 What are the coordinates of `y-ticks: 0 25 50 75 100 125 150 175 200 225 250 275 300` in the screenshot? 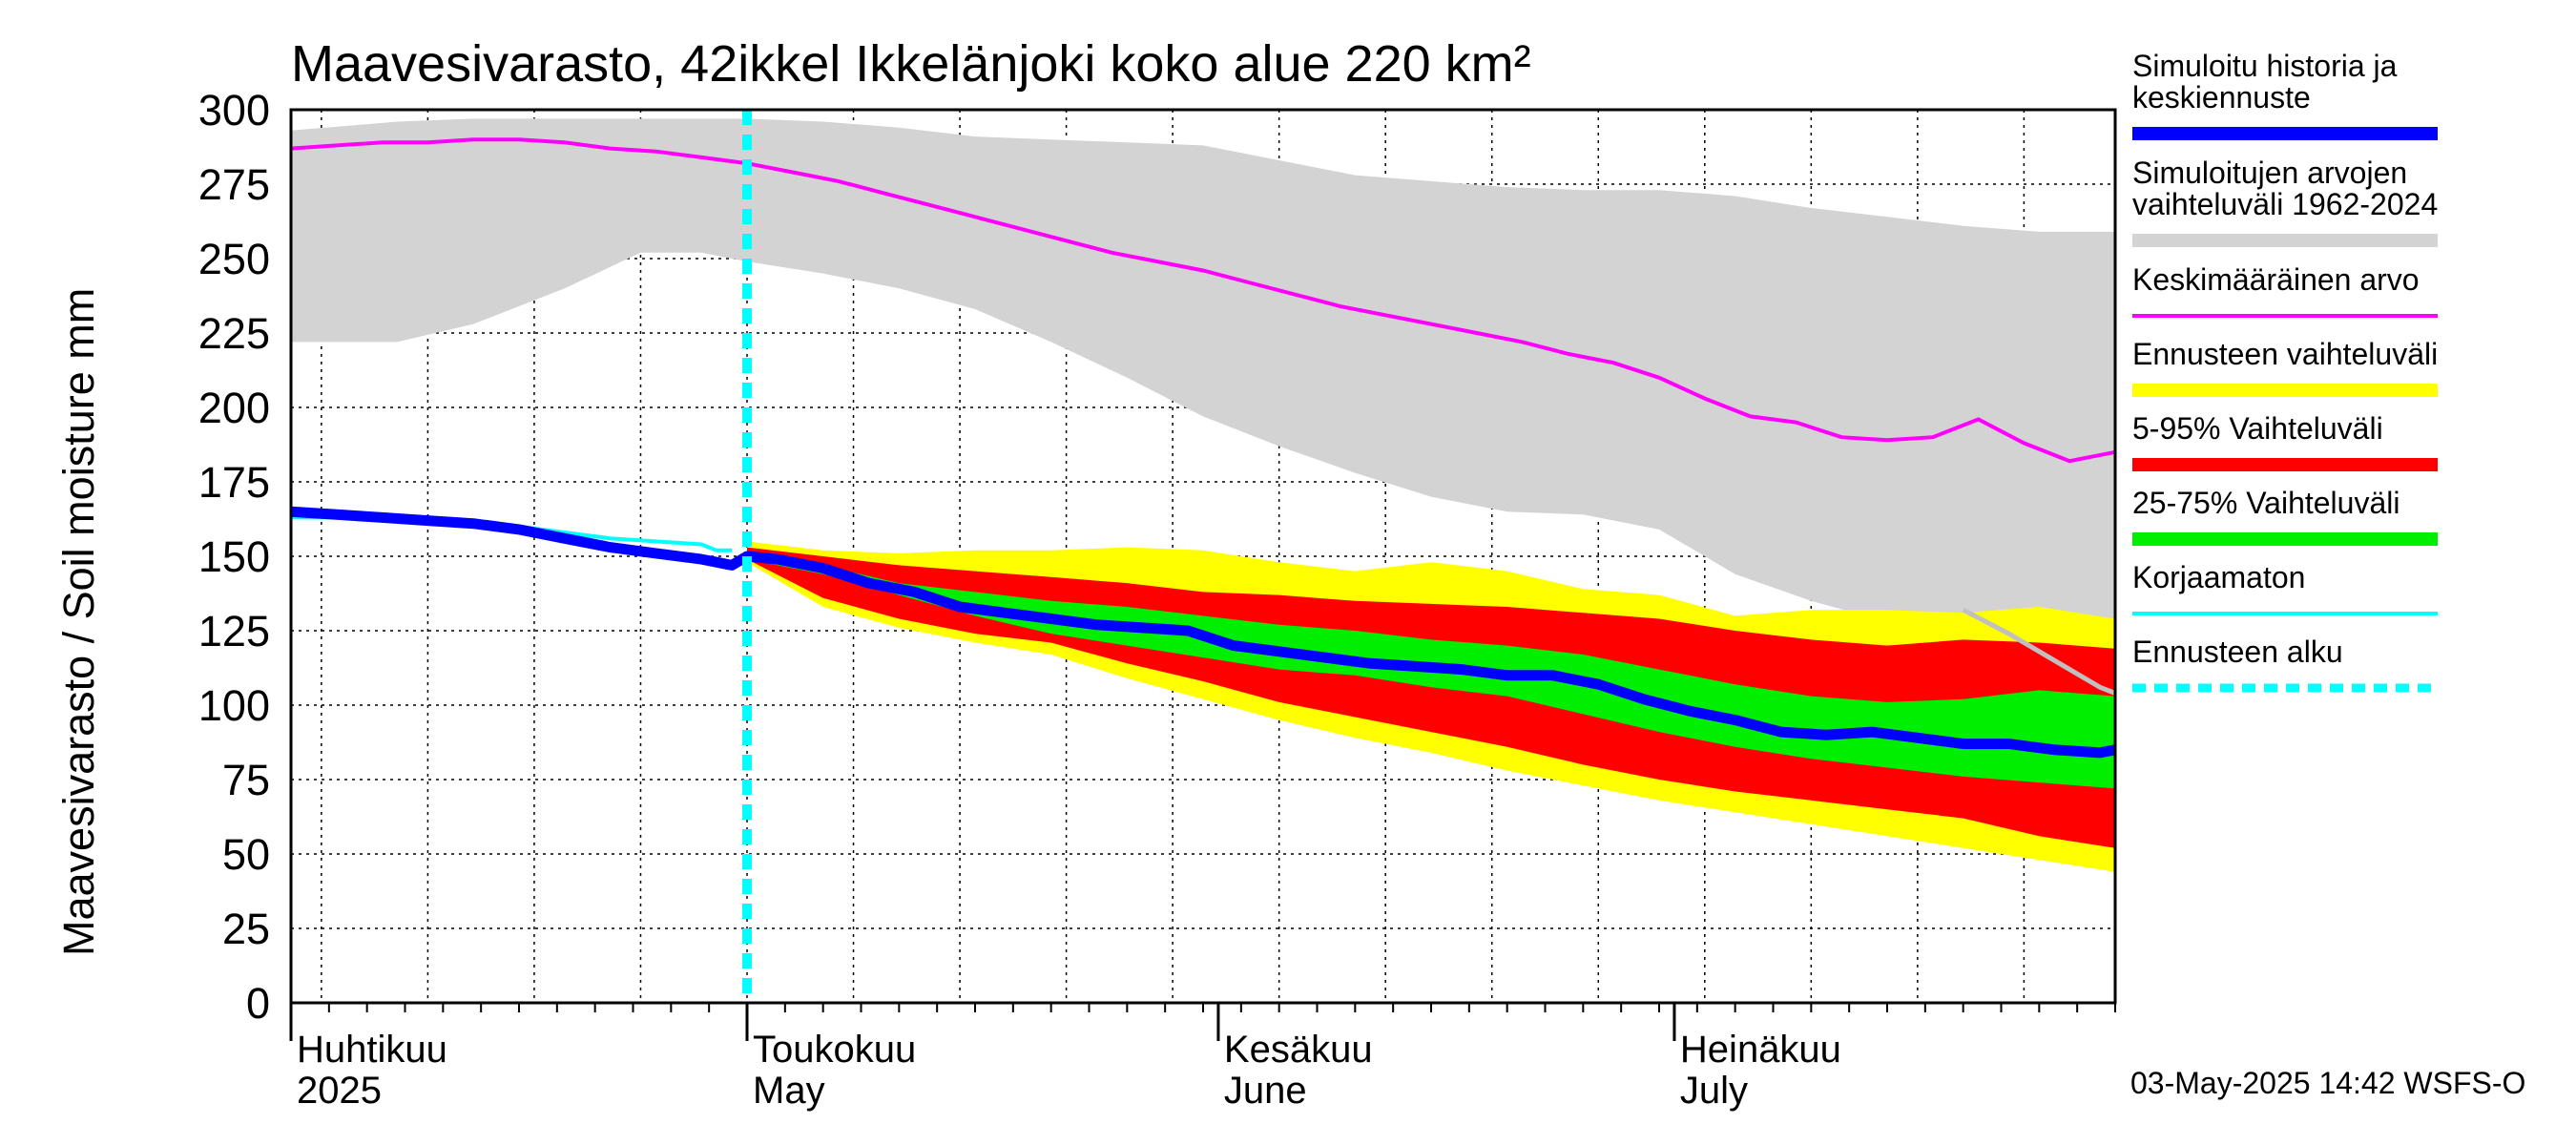 It's located at (234, 557).